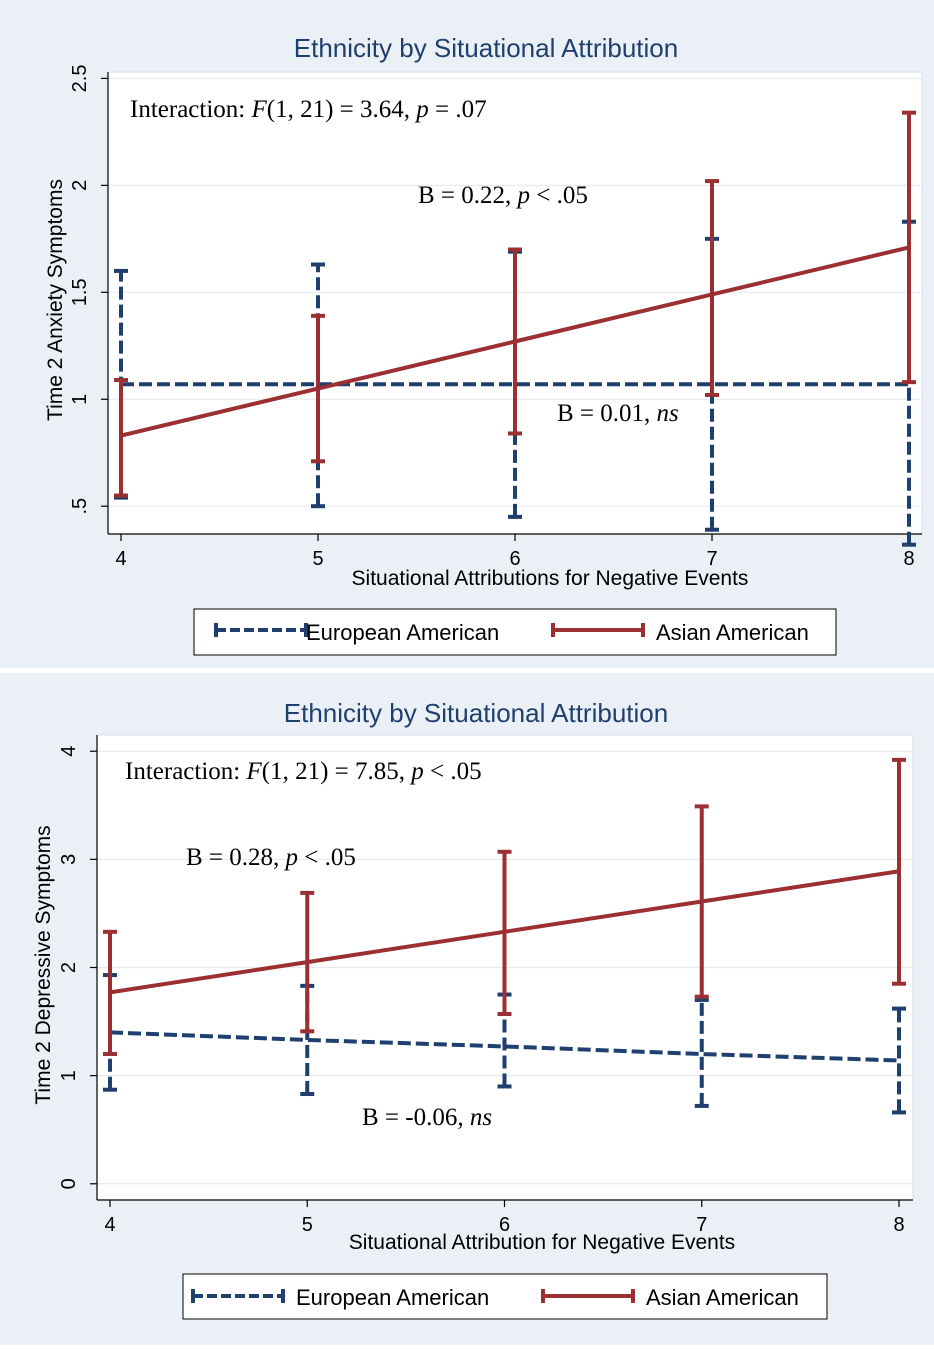  I want to click on asian-slope-annotation: B = 0.22, p < .05, so click(503, 195).